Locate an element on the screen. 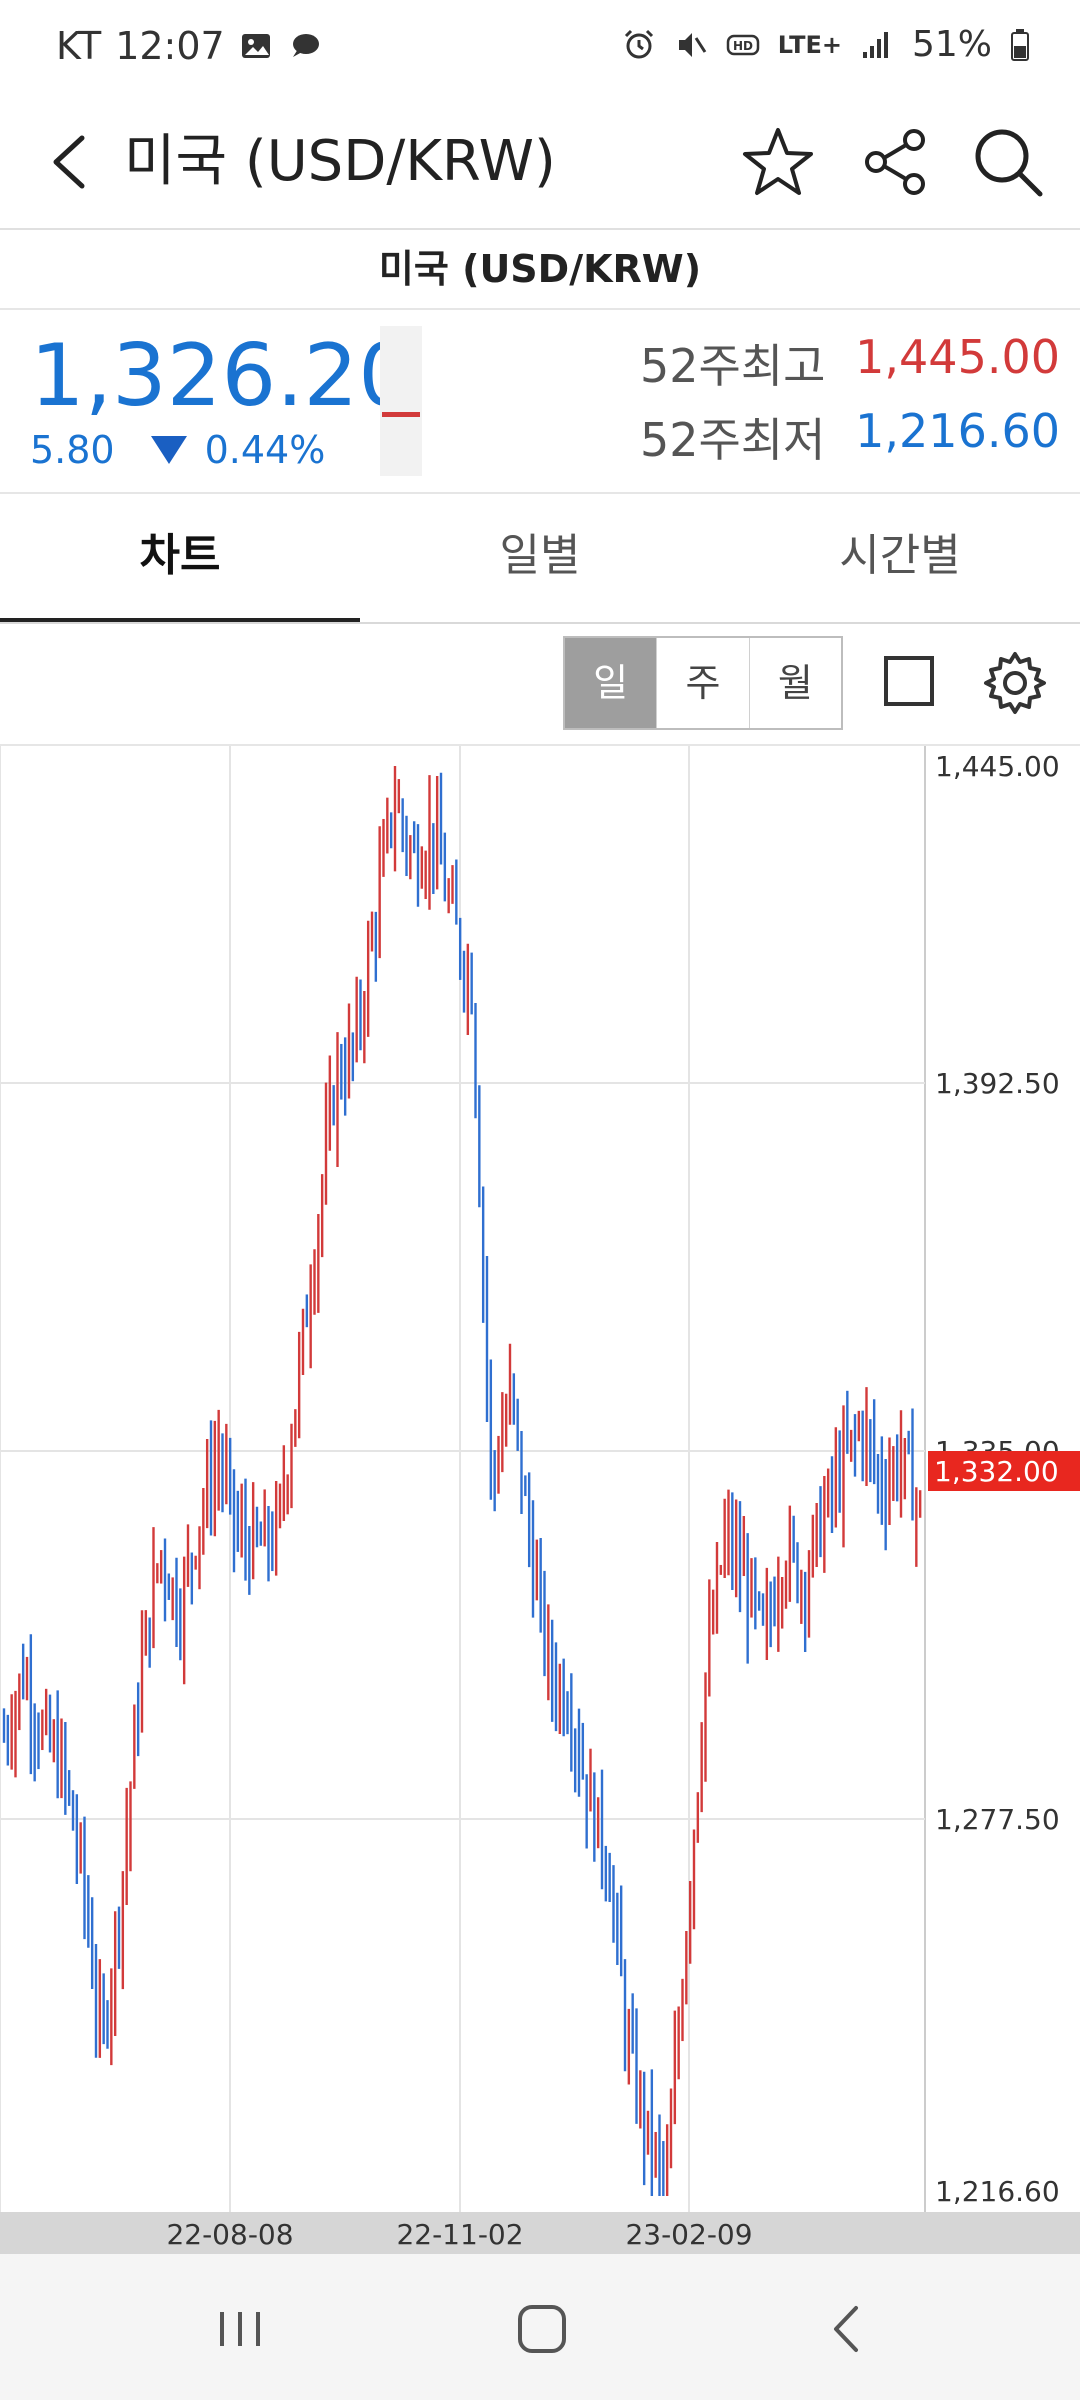 This screenshot has height=2400, width=1080. period-selector: 일 주 월 is located at coordinates (703, 683).